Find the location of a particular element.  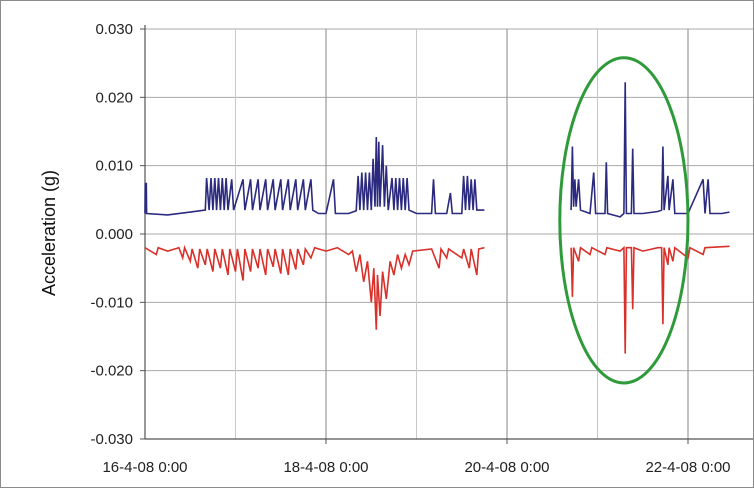

highlight-ellipse is located at coordinates (624, 220).